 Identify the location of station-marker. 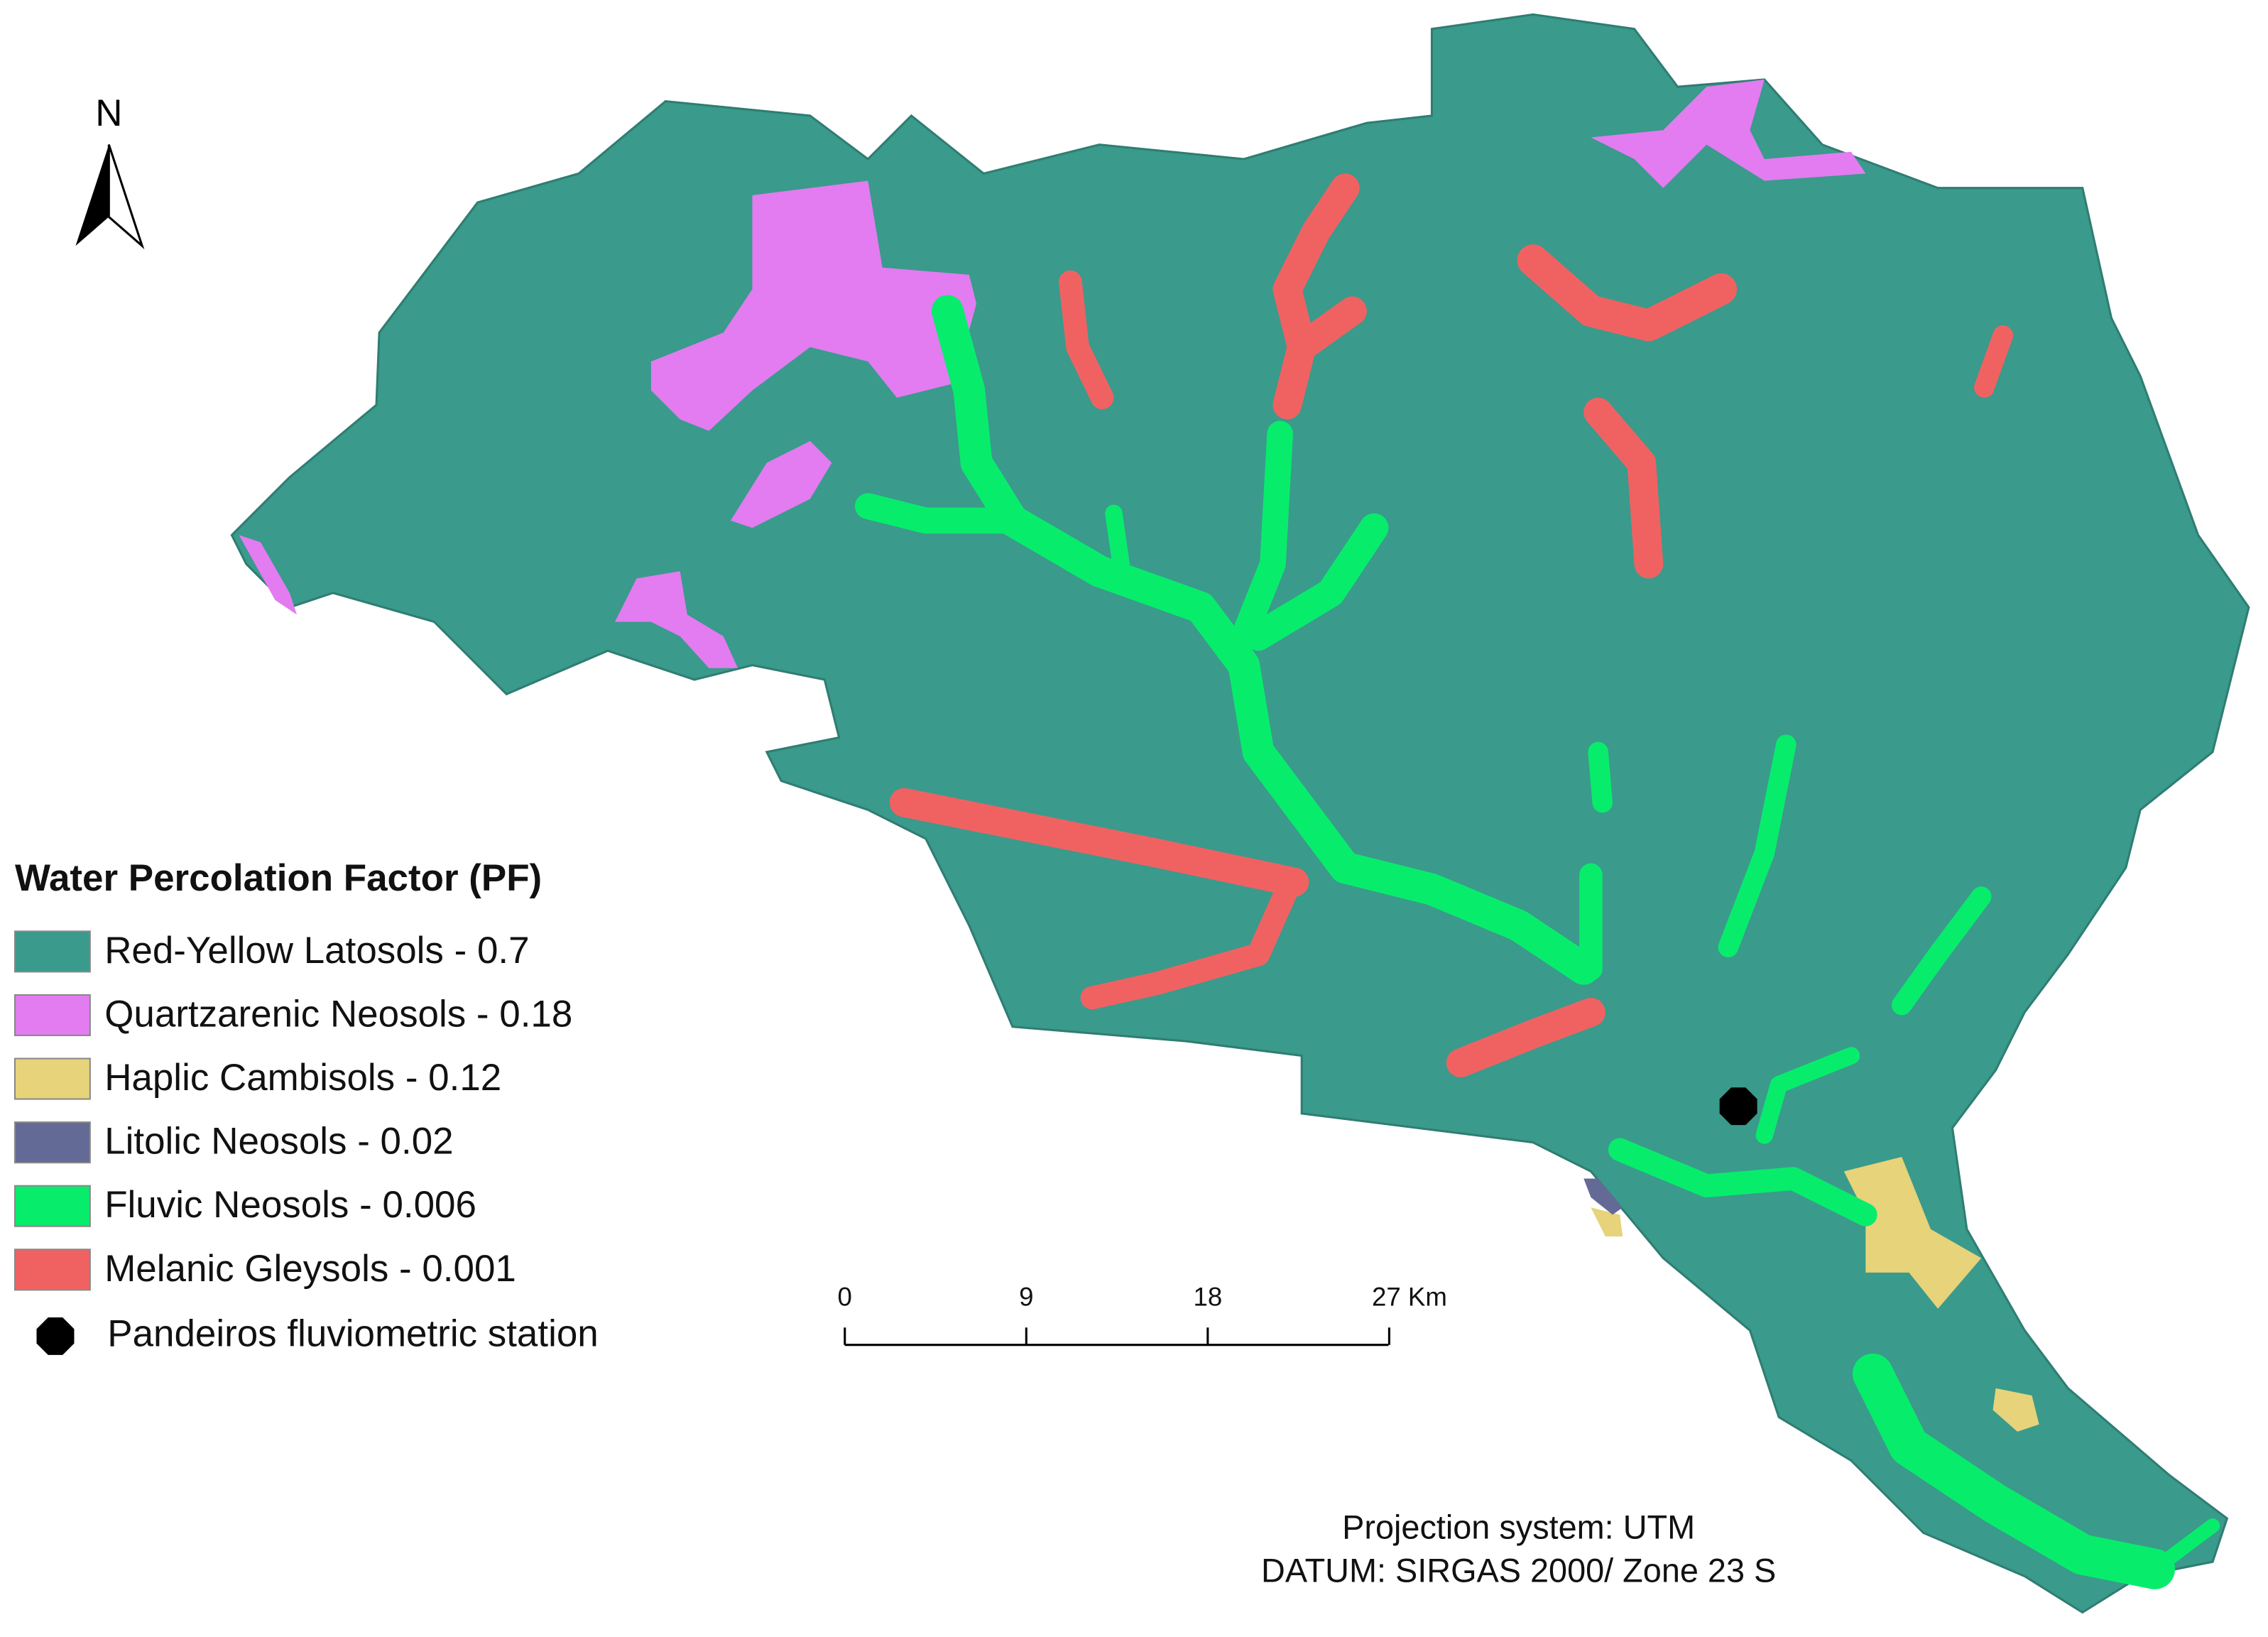
(1738, 1106).